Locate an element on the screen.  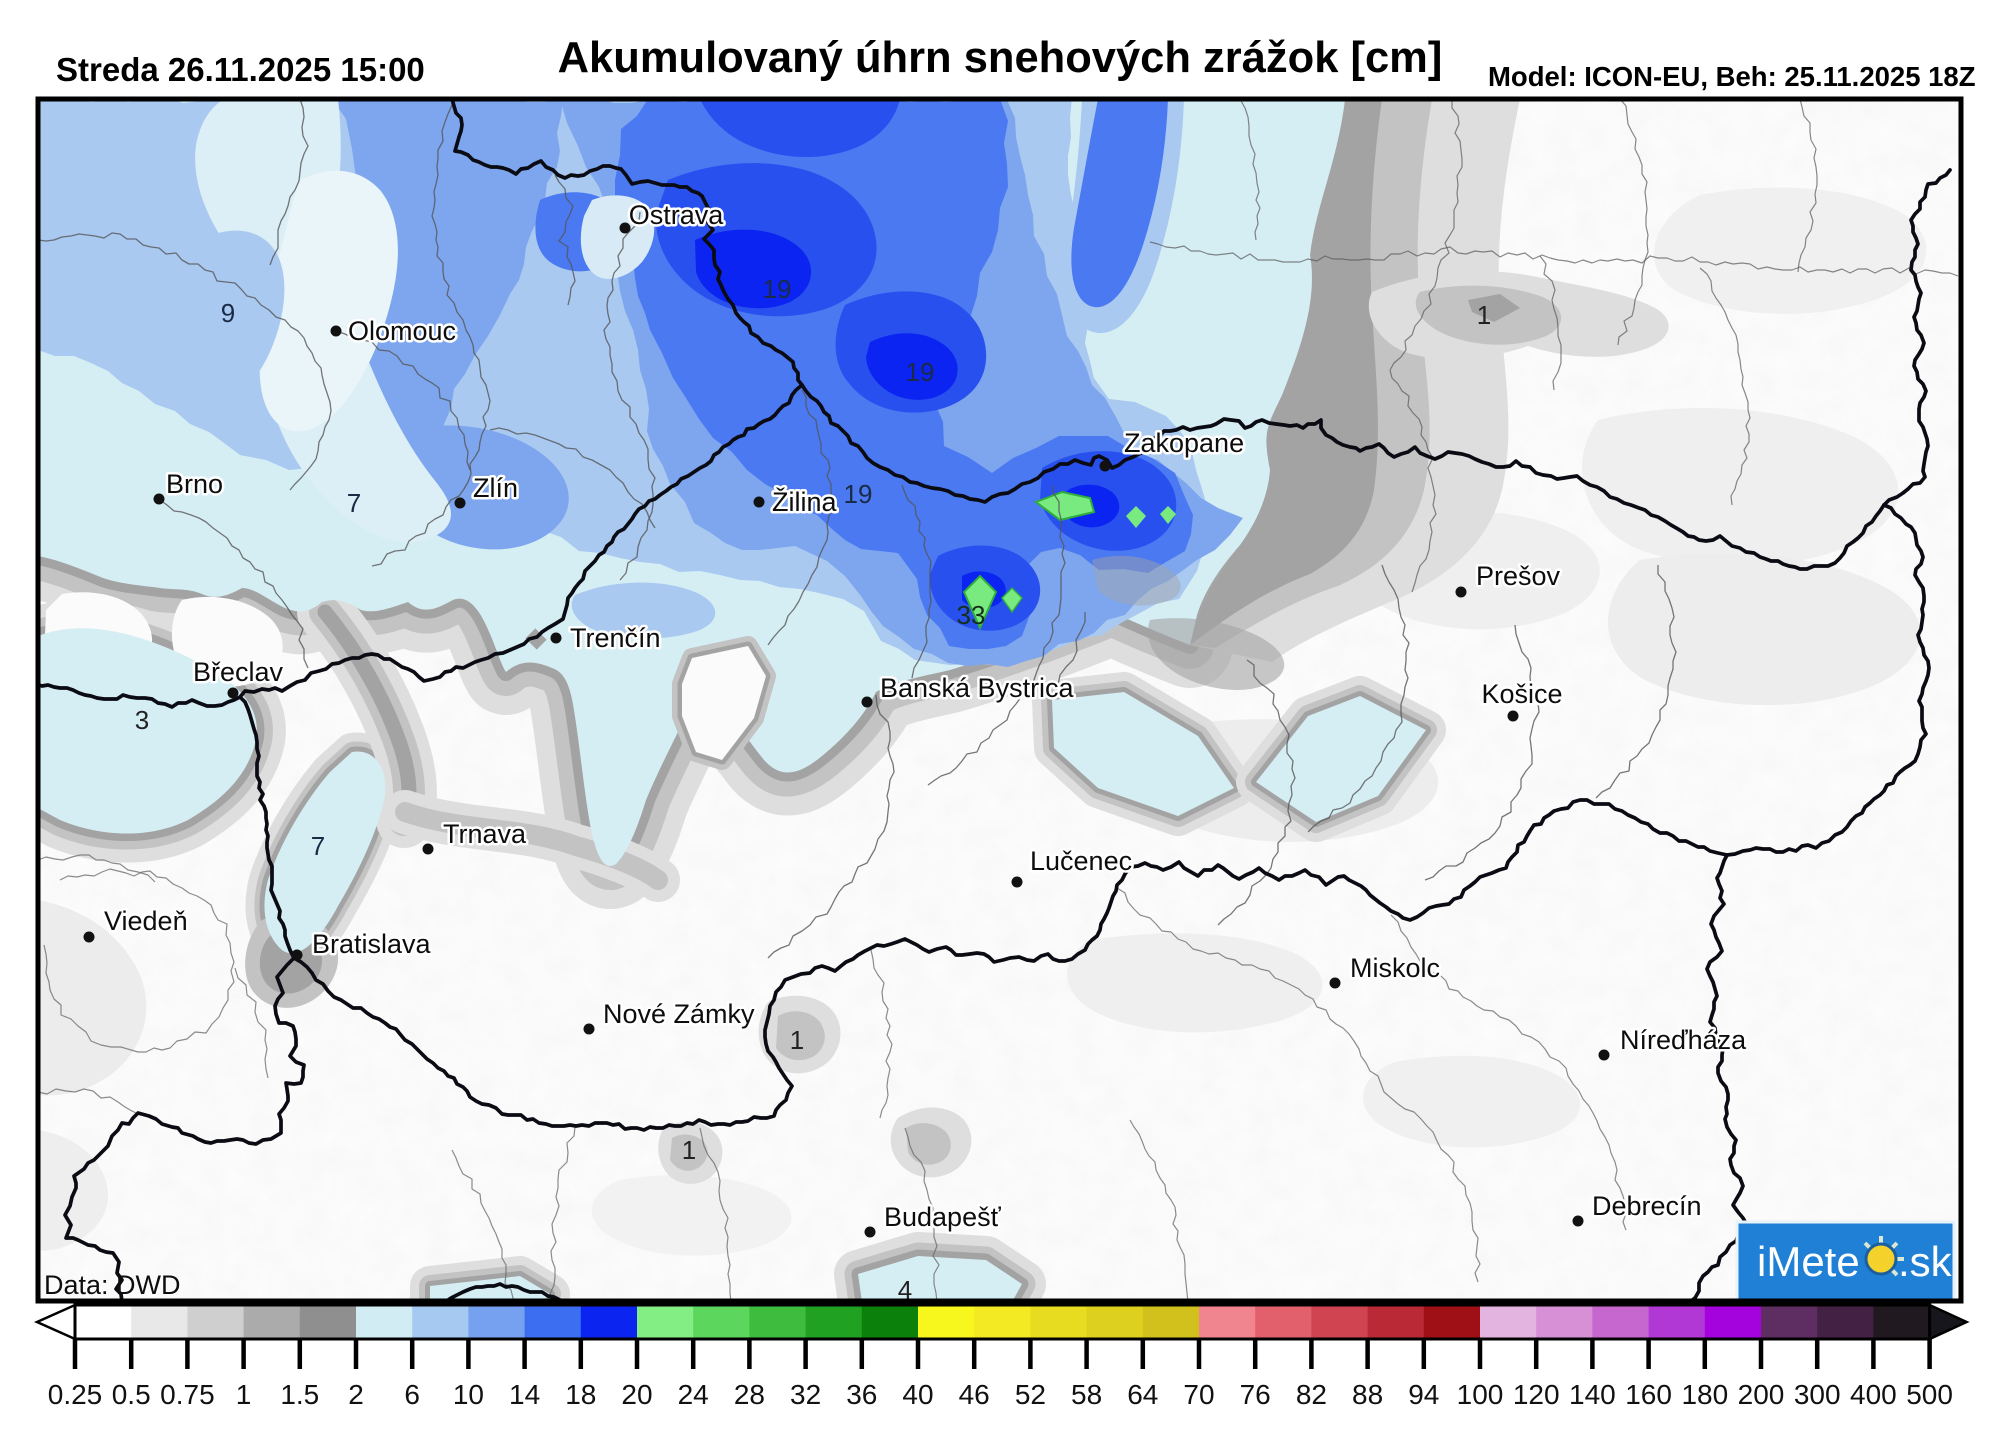
svg-text: Žilina is located at coordinates (805, 501).